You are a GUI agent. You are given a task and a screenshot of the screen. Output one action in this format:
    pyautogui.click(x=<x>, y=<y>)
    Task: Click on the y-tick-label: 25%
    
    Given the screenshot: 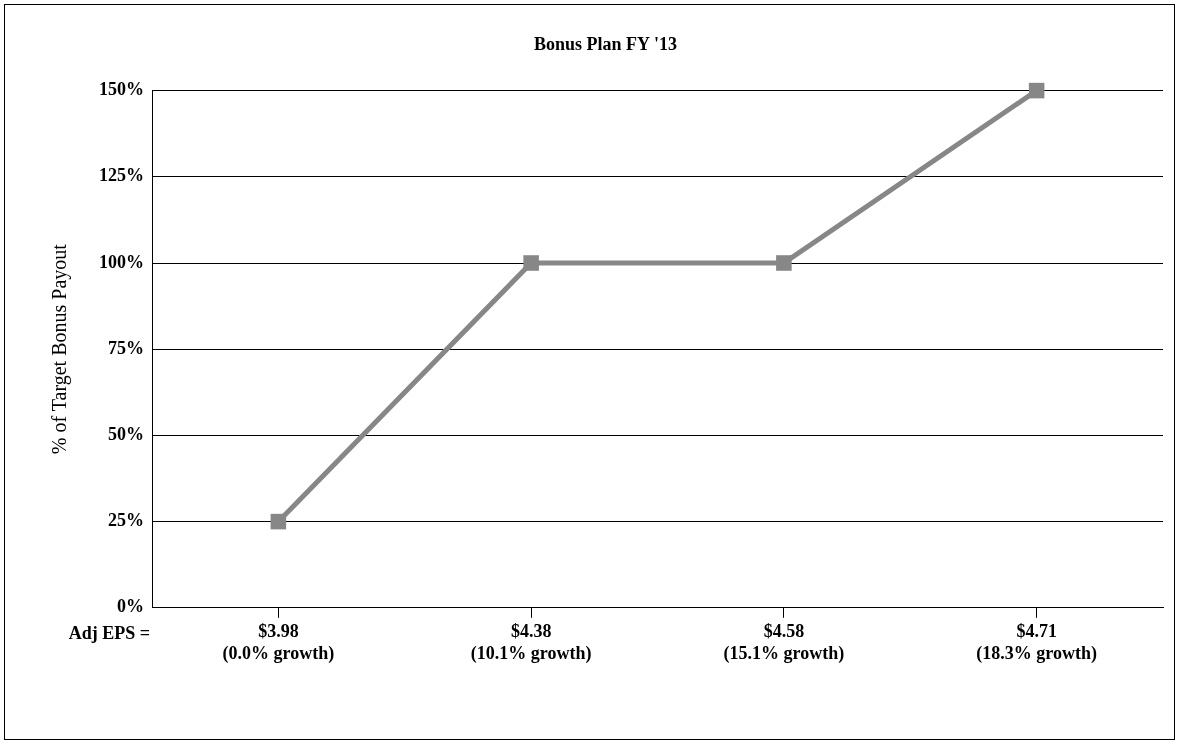 What is the action you would take?
    pyautogui.click(x=126, y=520)
    